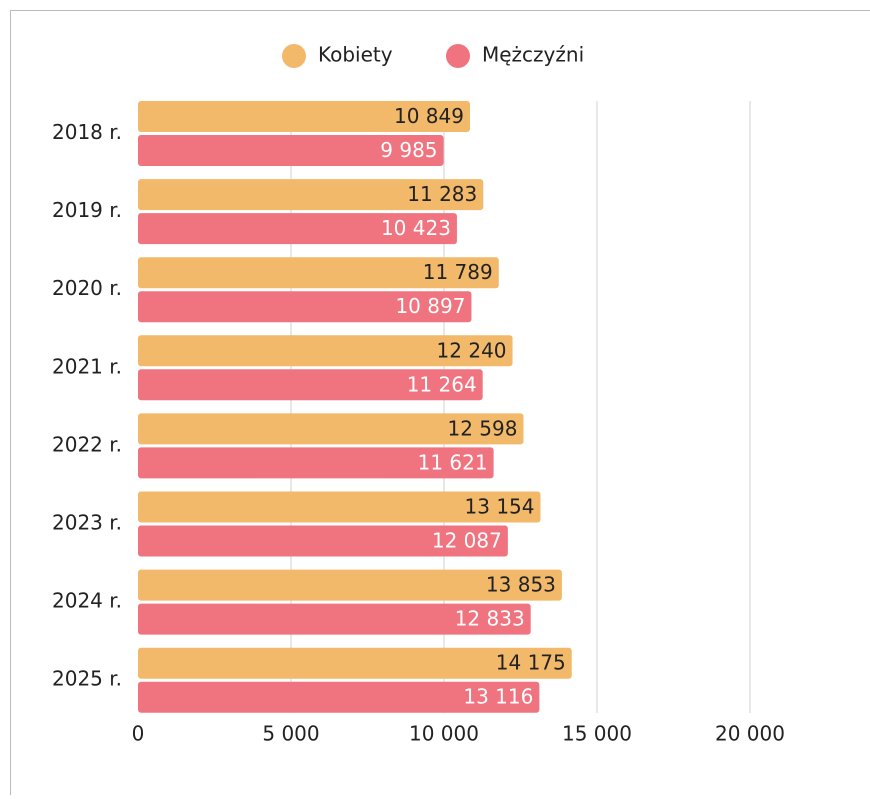  Describe the element at coordinates (453, 462) in the screenshot. I see `value-label: 11 621` at that location.